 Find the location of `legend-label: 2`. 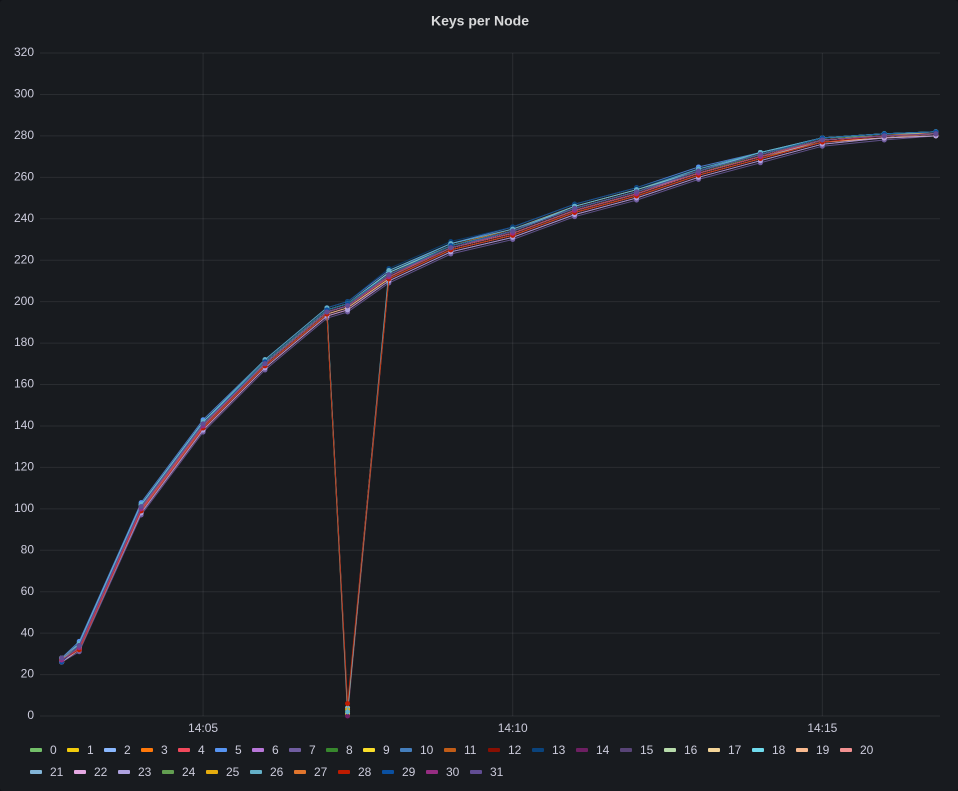

legend-label: 2 is located at coordinates (127, 750).